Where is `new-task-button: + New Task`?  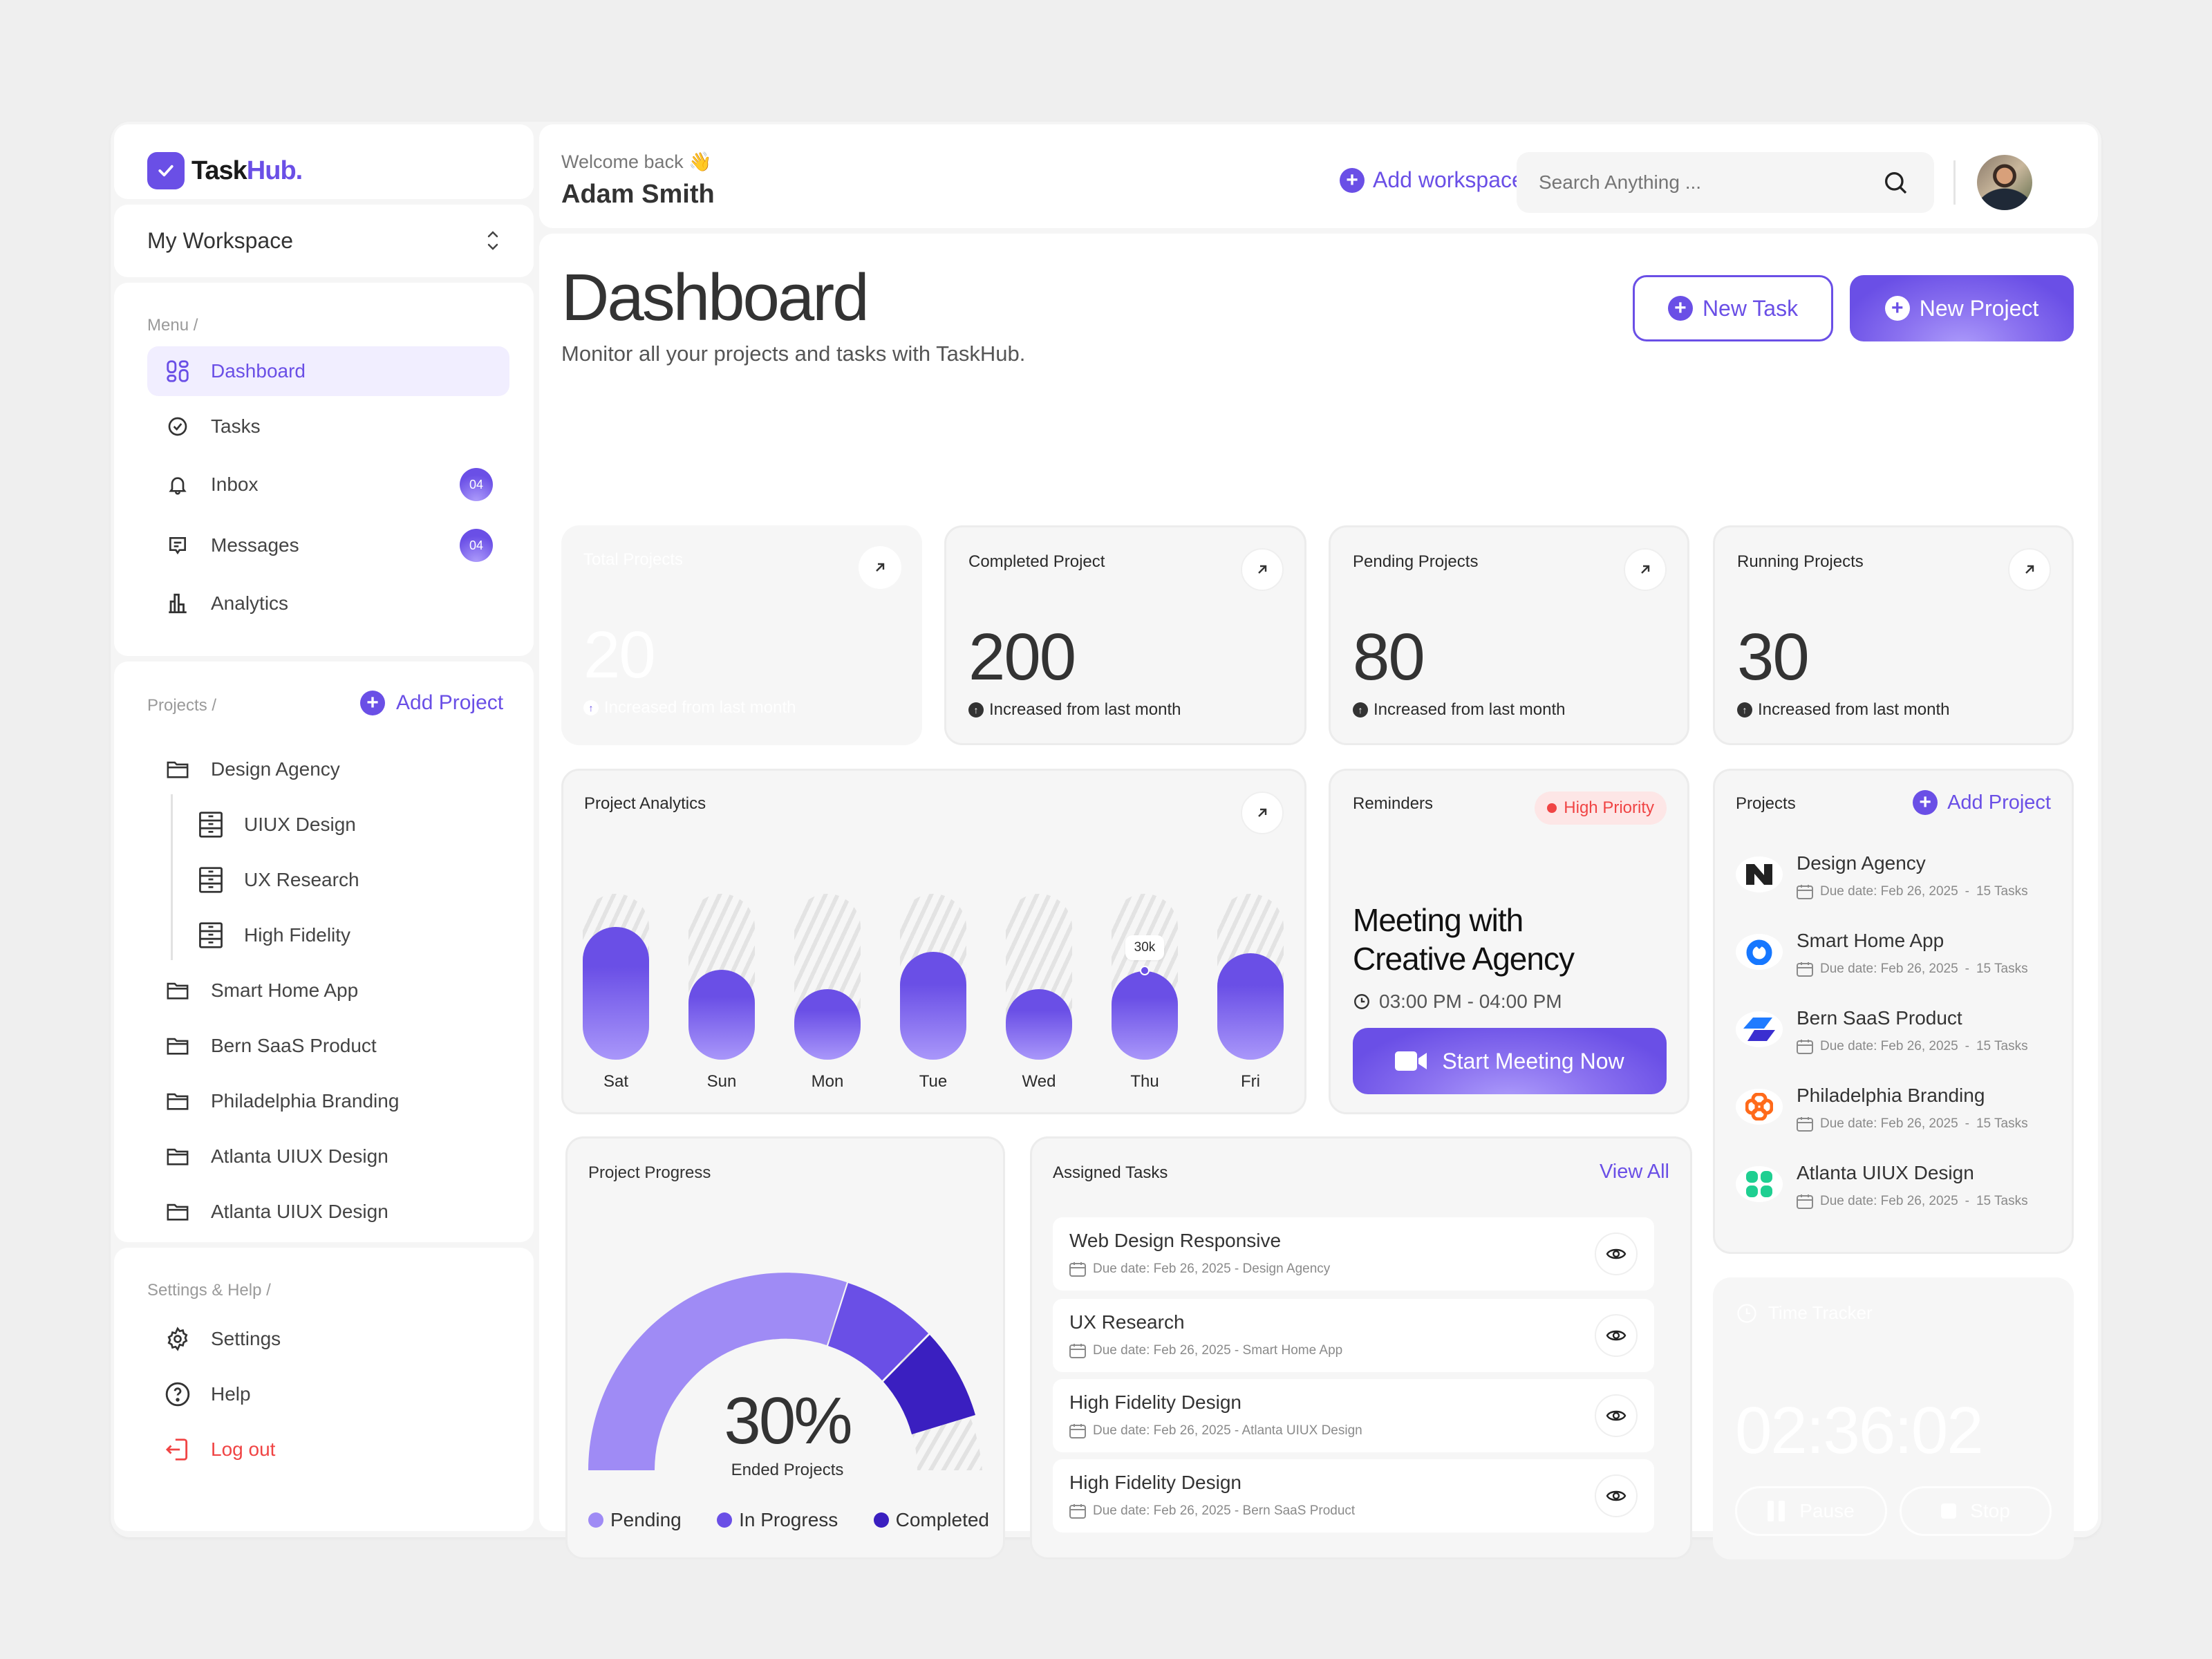 new-task-button: + New Task is located at coordinates (1733, 308).